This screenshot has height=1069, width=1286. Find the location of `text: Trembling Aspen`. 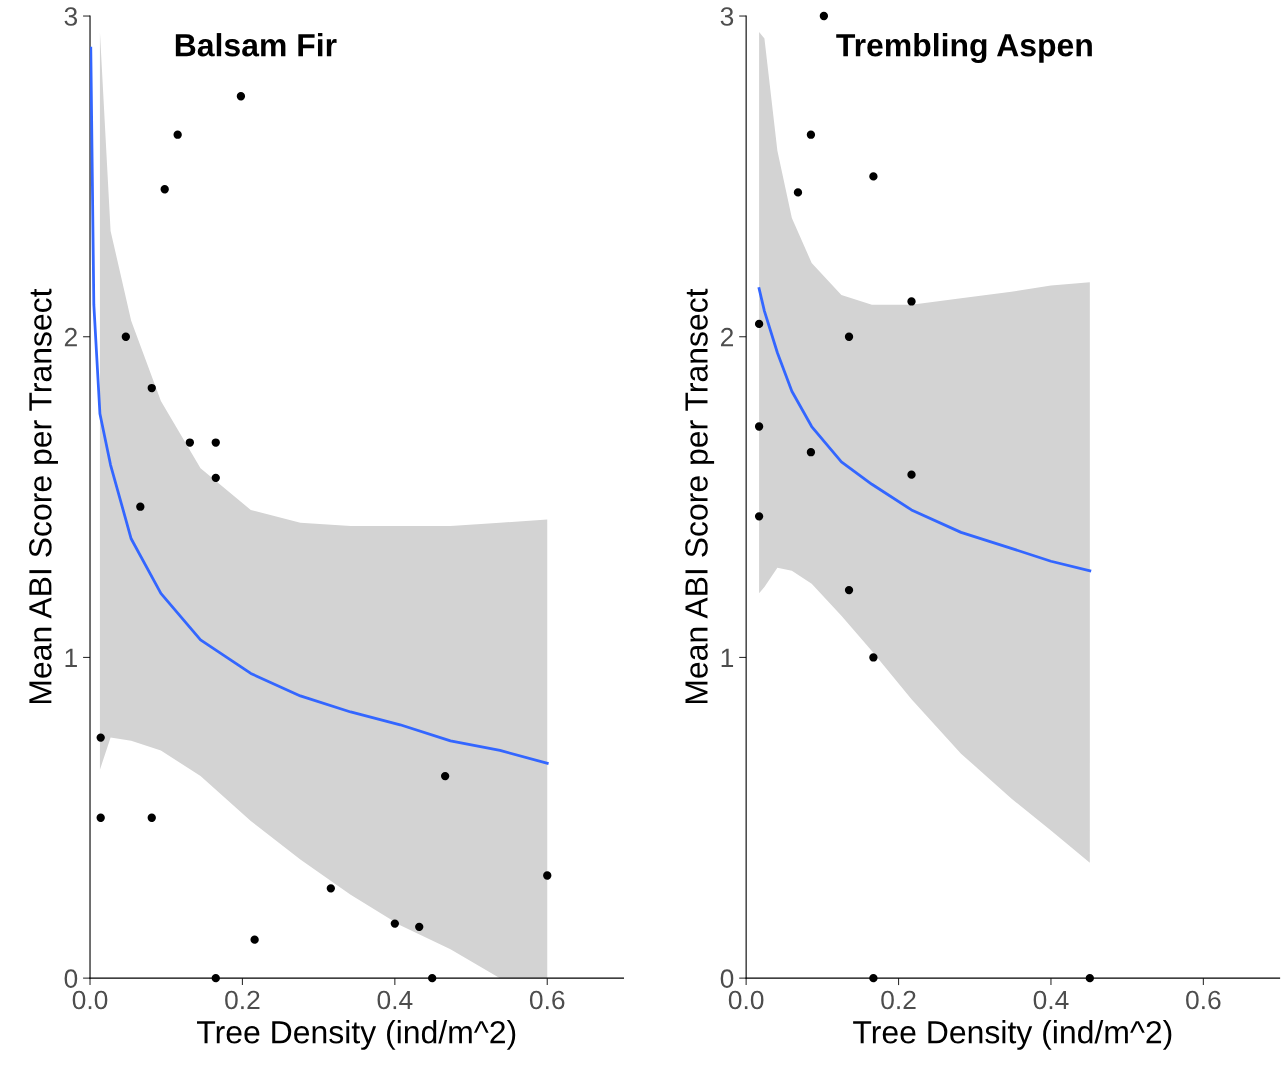

text: Trembling Aspen is located at coordinates (964, 48).